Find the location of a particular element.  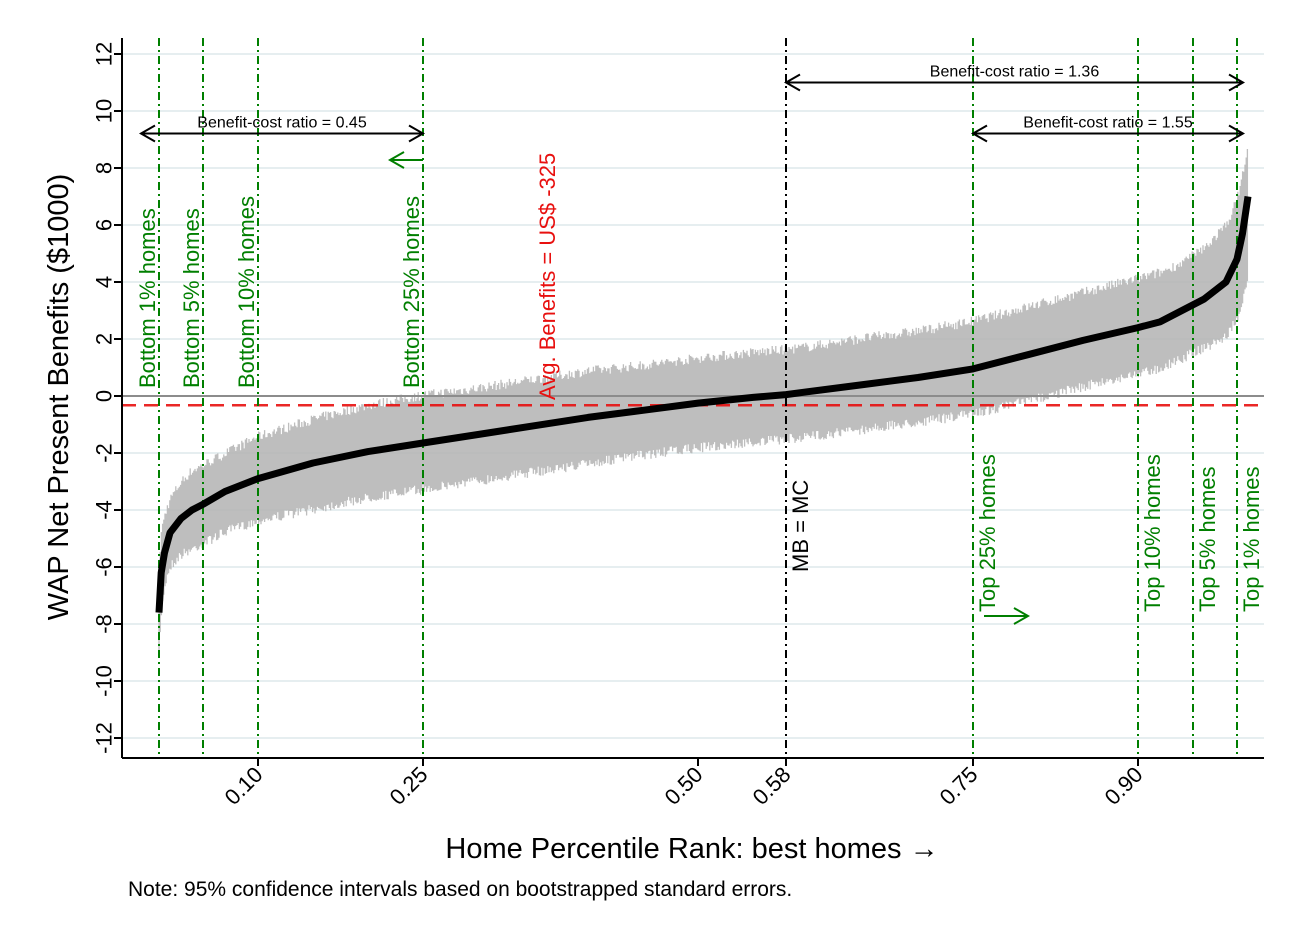

x-tick-label: 0.90 is located at coordinates (1124, 786).